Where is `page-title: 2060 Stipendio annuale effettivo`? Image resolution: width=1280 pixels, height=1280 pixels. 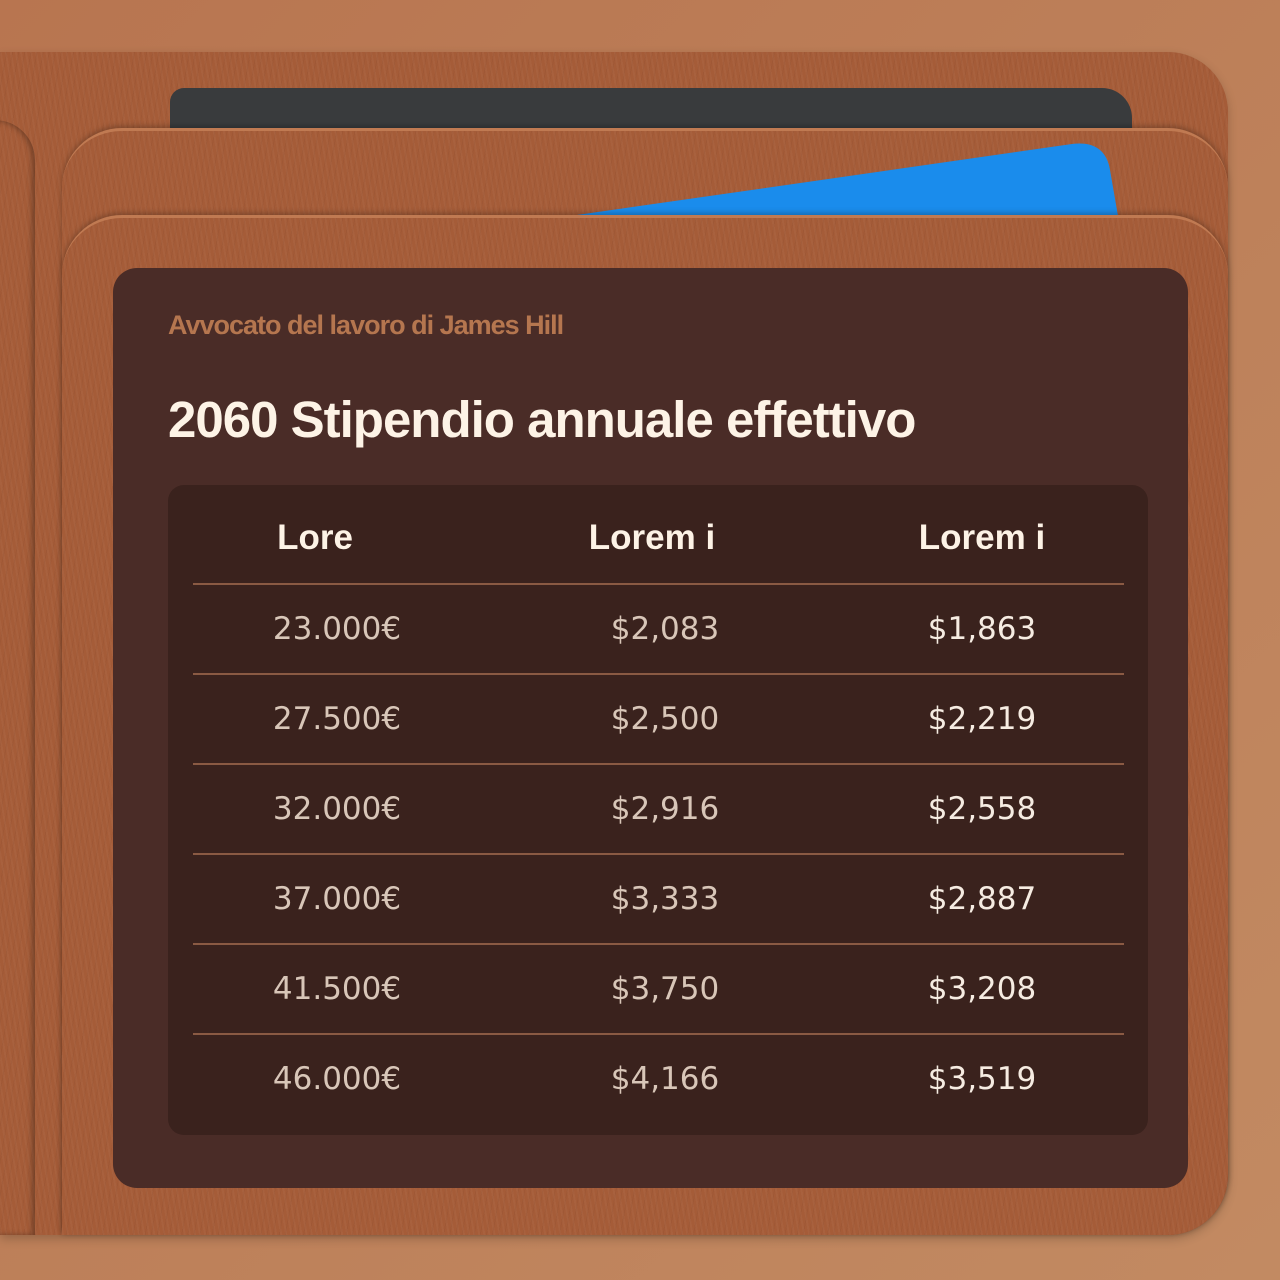 page-title: 2060 Stipendio annuale effettivo is located at coordinates (542, 419).